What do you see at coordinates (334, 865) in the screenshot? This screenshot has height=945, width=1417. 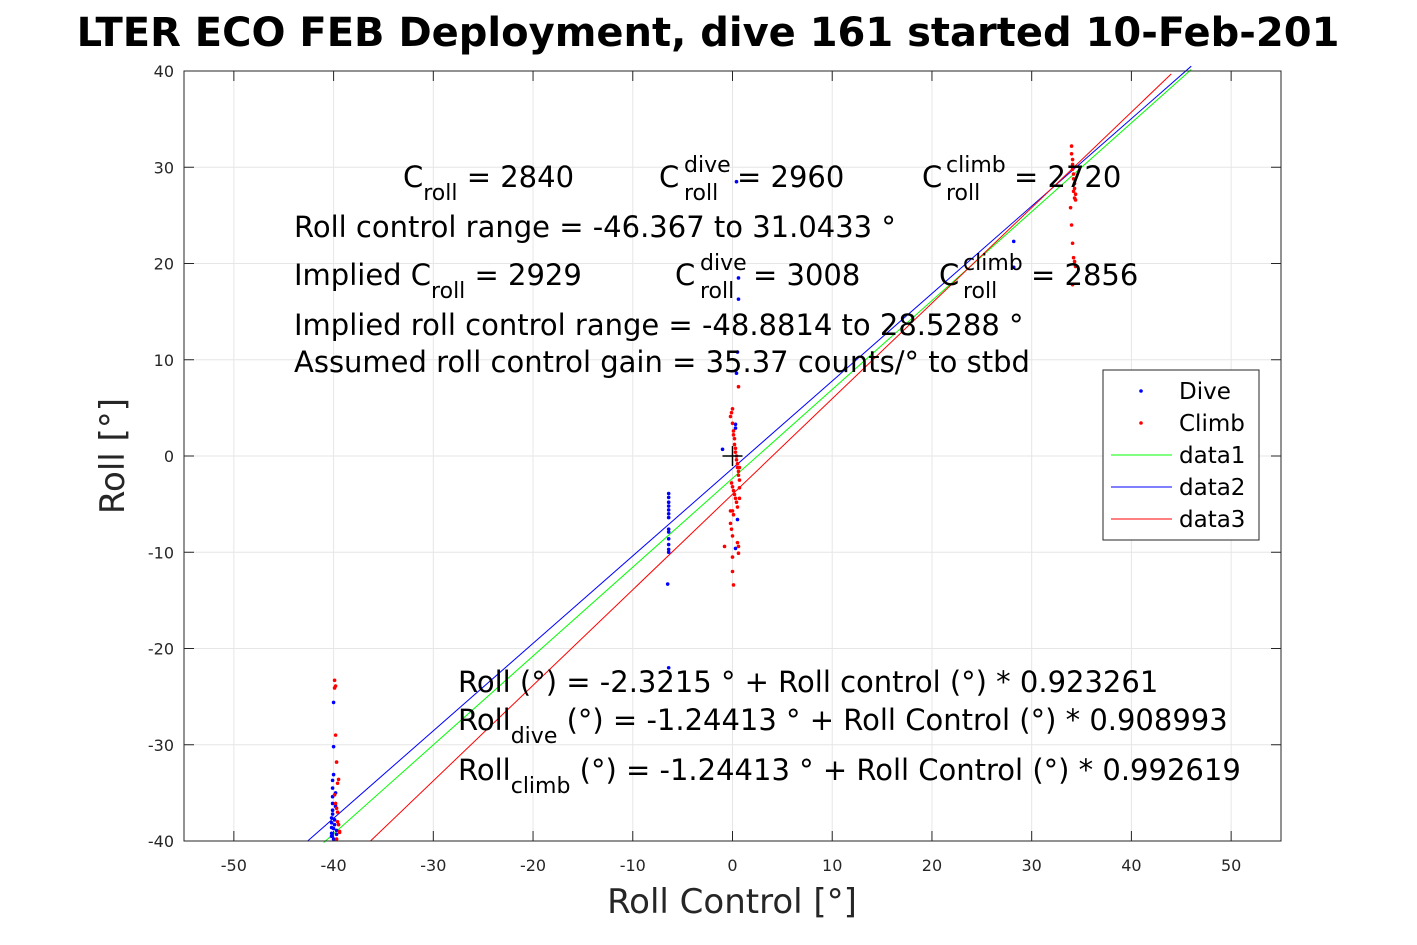 I see `x-tick-label: -40` at bounding box center [334, 865].